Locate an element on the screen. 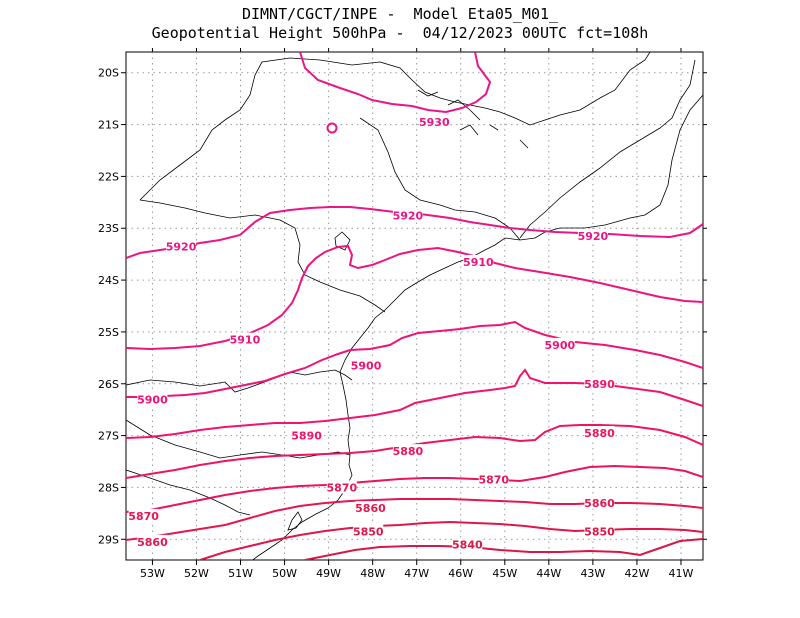  x-tick-label: 46W is located at coordinates (460, 573).